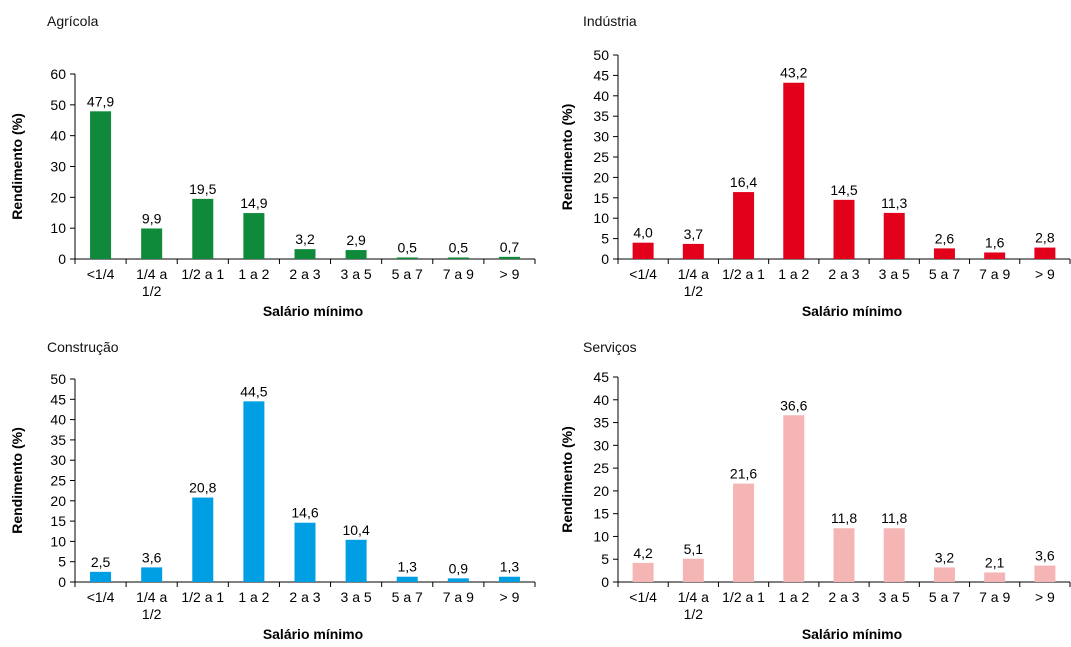  Describe the element at coordinates (995, 242) in the screenshot. I see `data-label: 1,6` at that location.